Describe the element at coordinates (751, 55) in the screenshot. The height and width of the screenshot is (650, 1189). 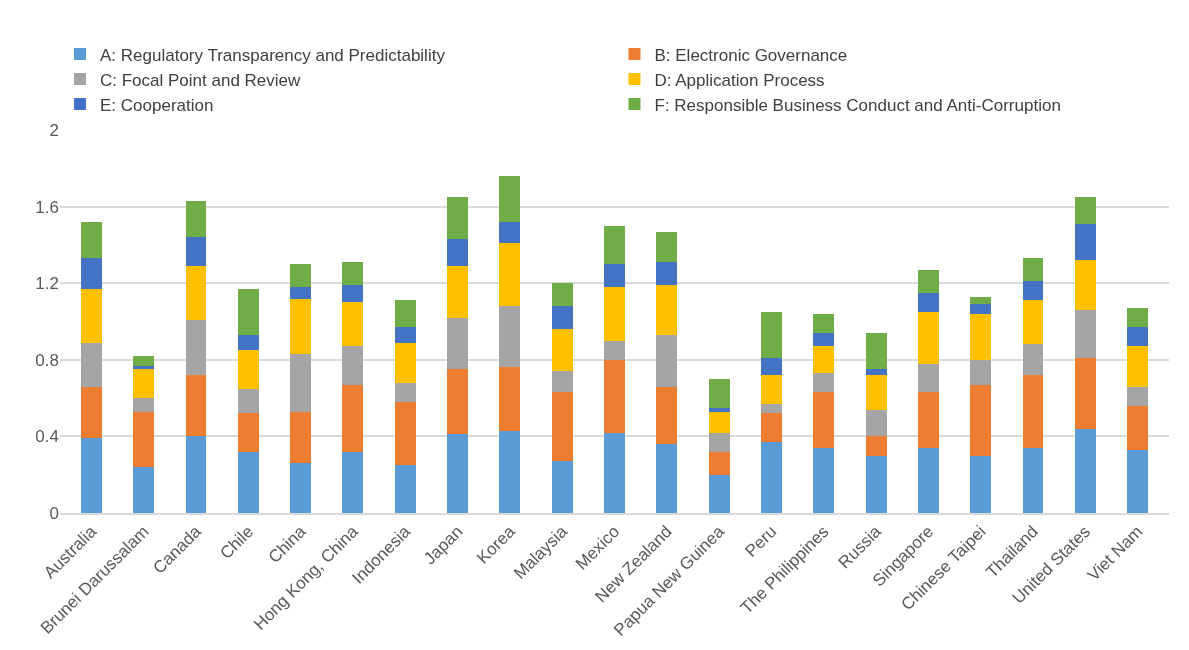
I see `legend-label: B: Electronic Governance` at that location.